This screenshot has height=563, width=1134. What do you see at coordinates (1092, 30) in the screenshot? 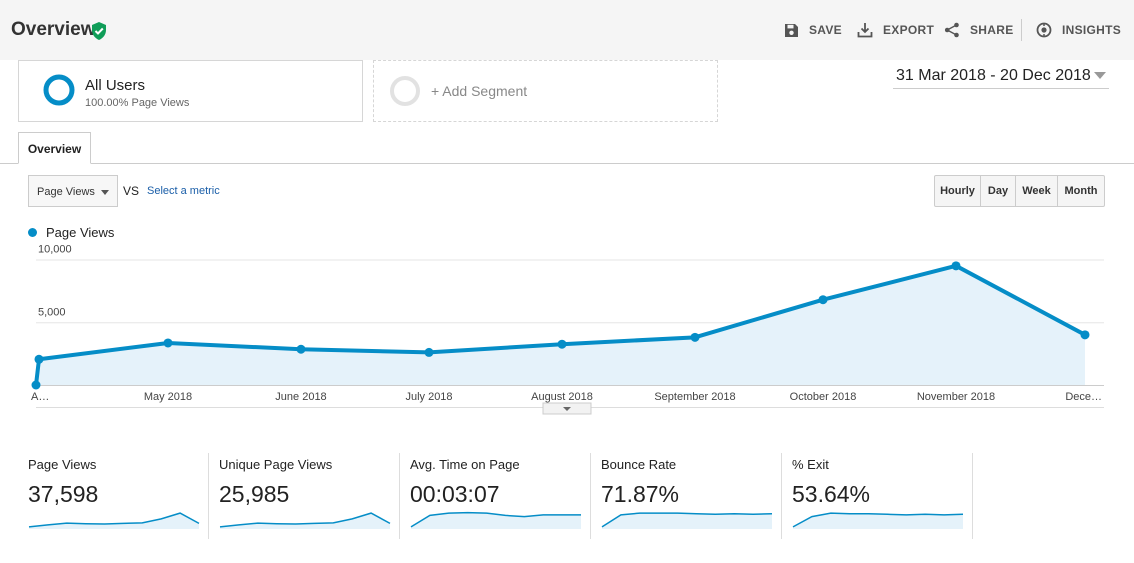
I see `insights-label: INSIGHTS` at bounding box center [1092, 30].